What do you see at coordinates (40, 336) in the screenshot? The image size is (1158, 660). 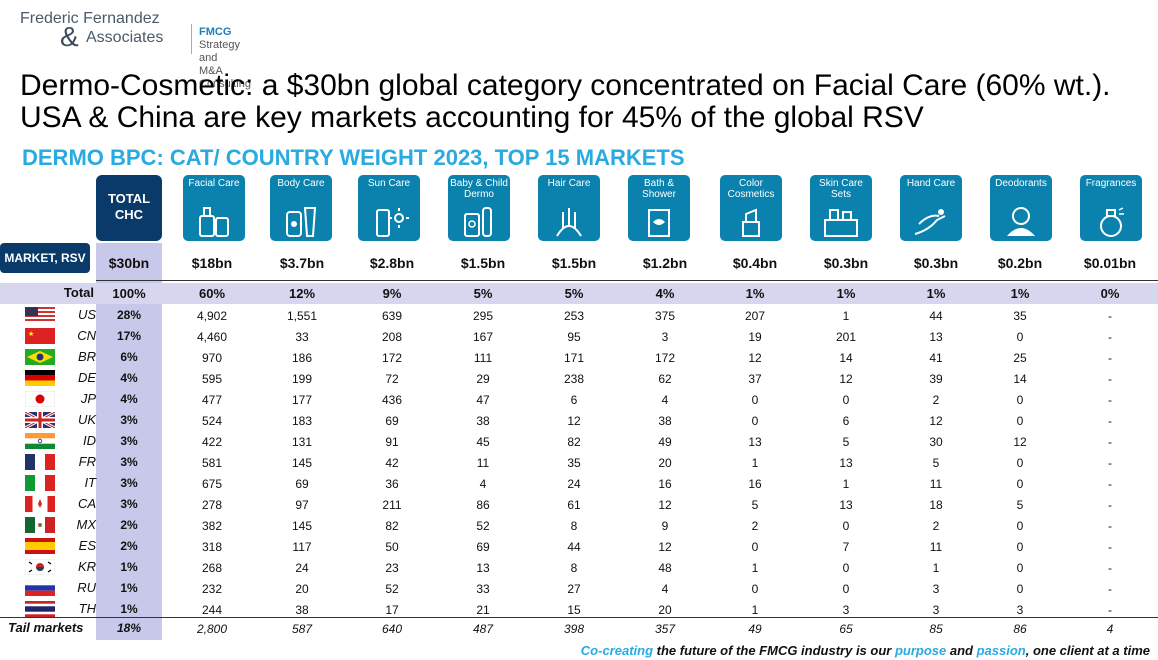 I see `cn-flag: ★` at bounding box center [40, 336].